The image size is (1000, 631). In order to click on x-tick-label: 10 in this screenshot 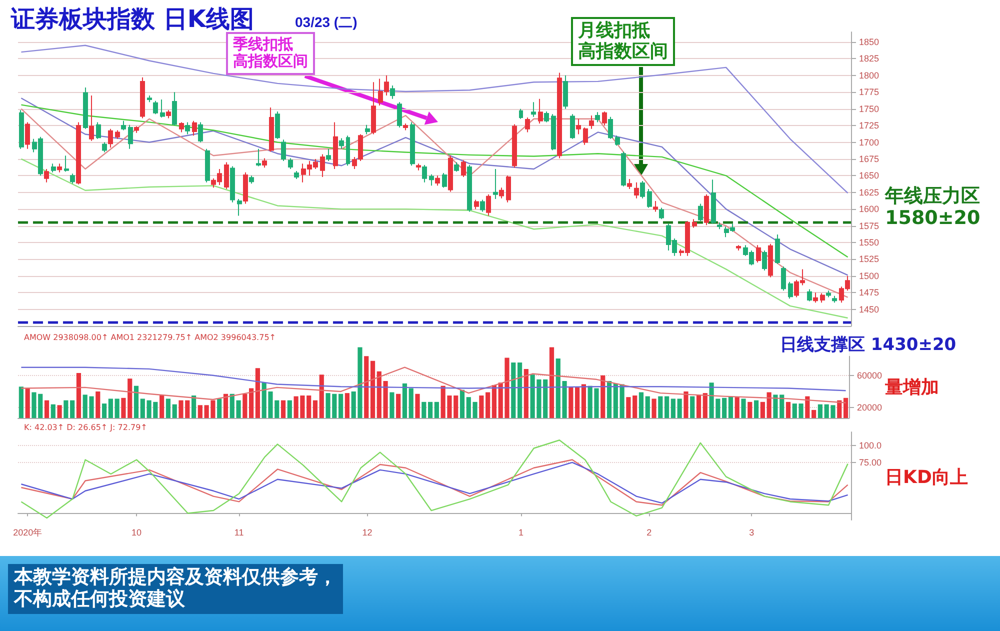, I will do `click(137, 533)`.